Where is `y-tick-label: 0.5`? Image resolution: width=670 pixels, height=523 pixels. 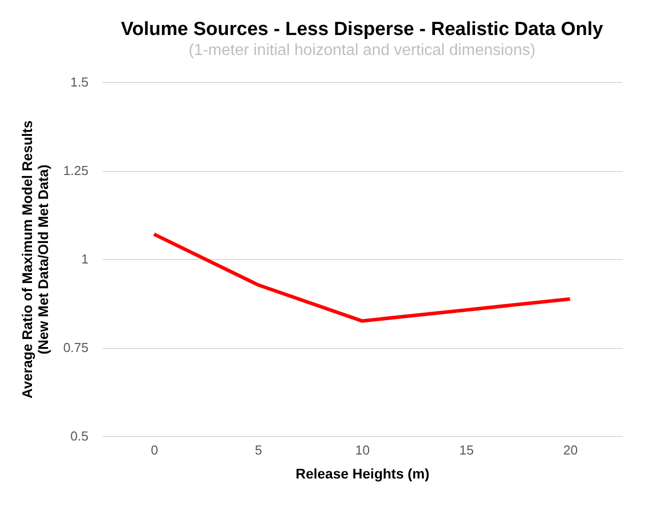 y-tick-label: 0.5 is located at coordinates (79, 436).